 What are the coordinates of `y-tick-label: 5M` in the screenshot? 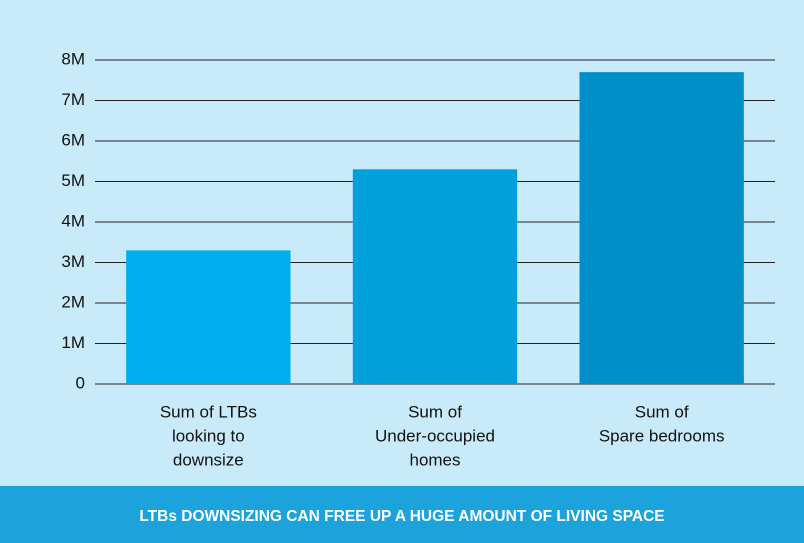 It's located at (73, 180).